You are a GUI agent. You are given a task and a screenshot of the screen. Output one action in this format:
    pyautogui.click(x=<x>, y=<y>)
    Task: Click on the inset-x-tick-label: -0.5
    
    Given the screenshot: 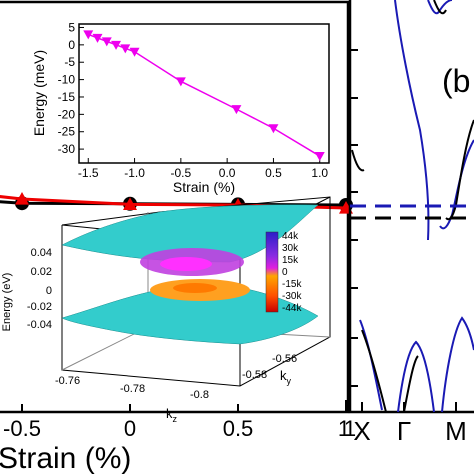 What is the action you would take?
    pyautogui.click(x=181, y=173)
    